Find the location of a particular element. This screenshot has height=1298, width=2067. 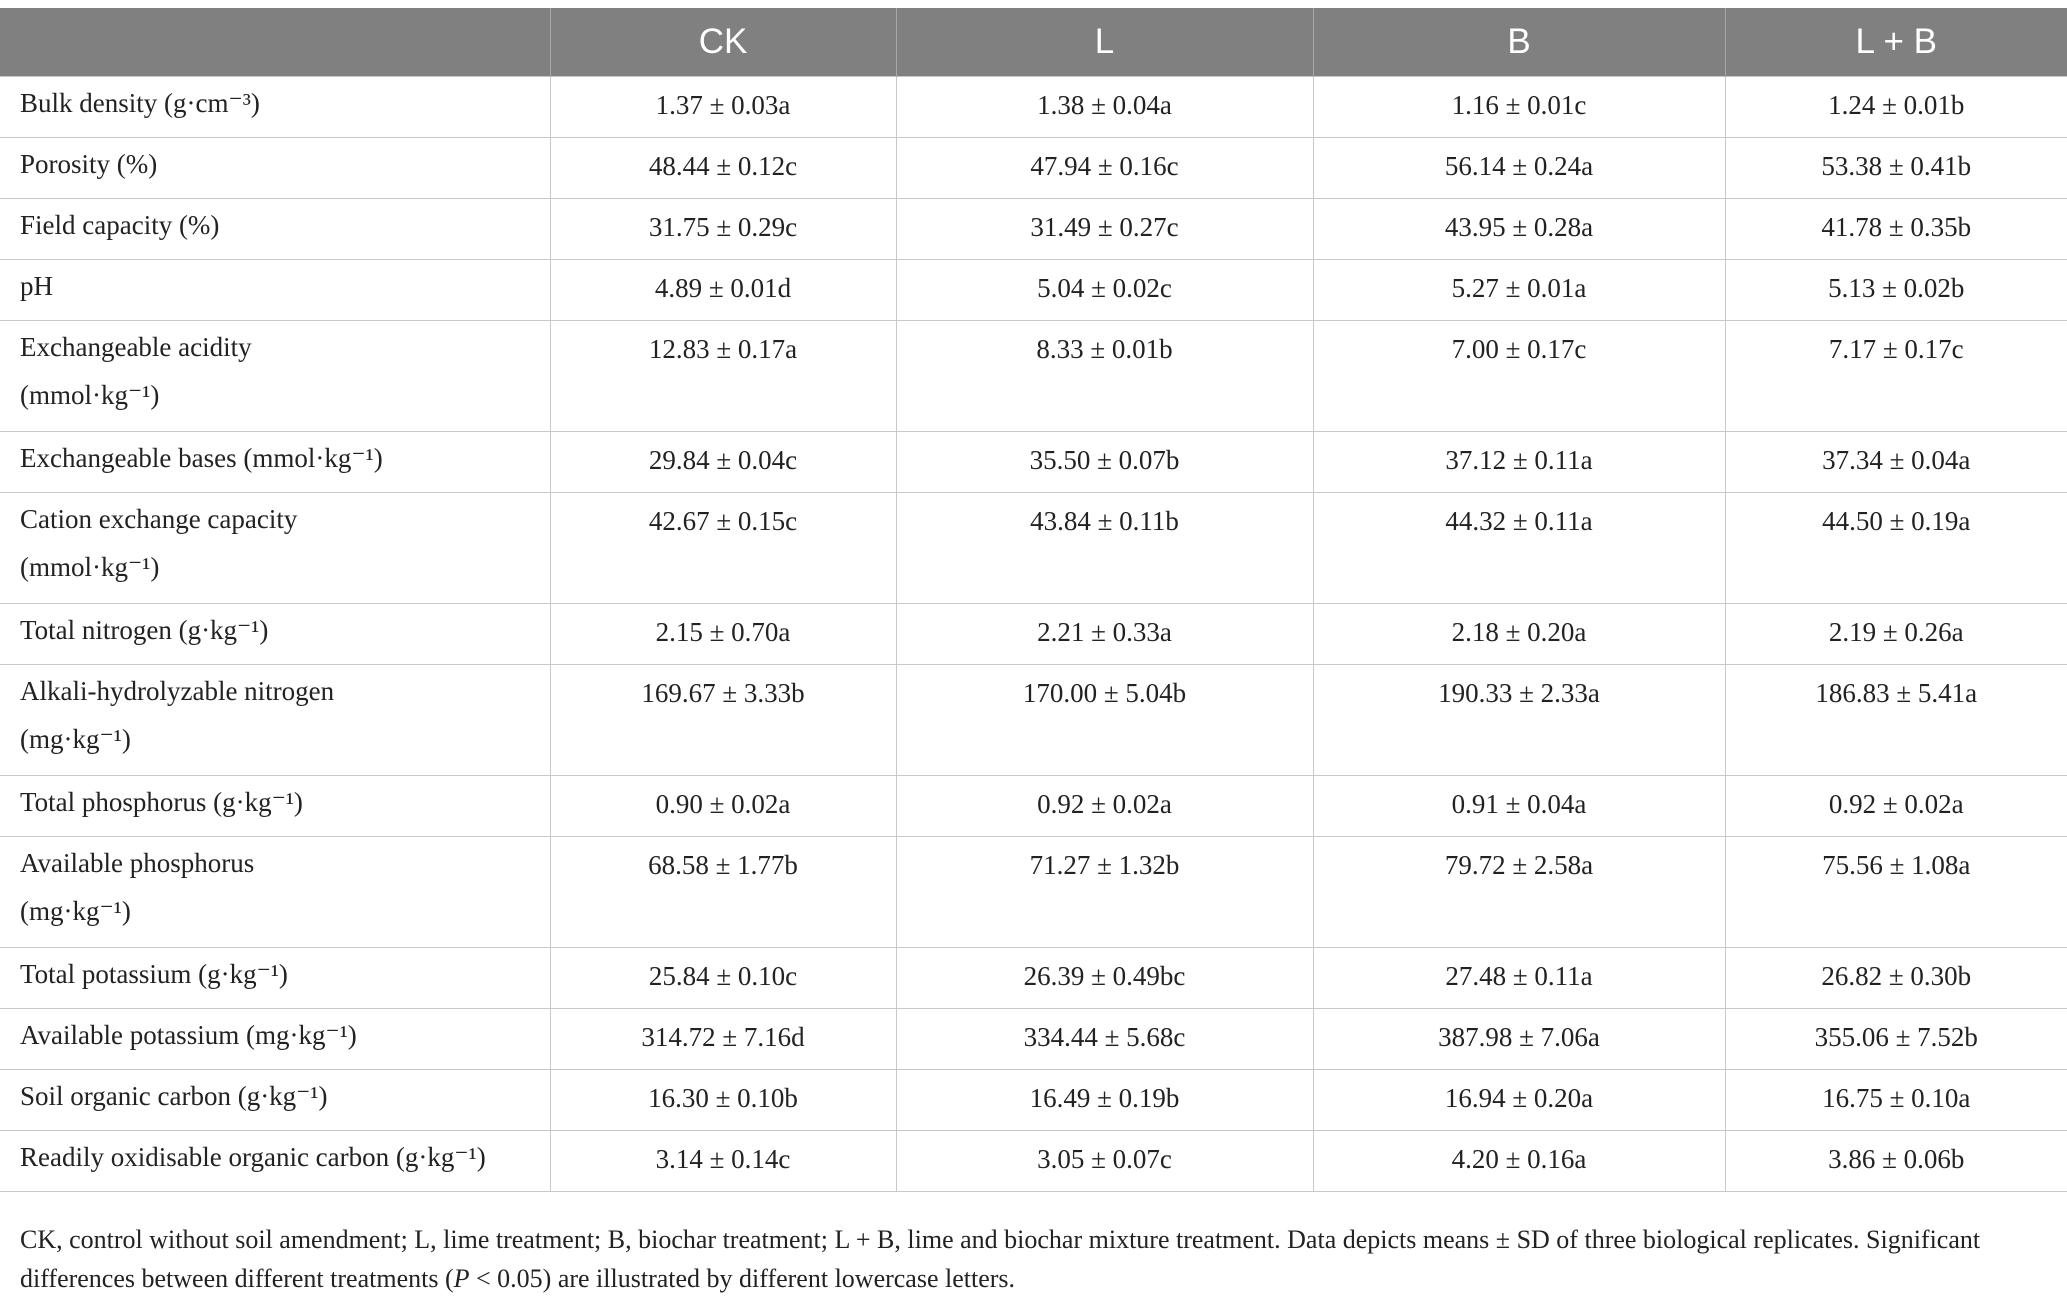

value-cell: 1.16 ± 0.01c is located at coordinates (1519, 107).